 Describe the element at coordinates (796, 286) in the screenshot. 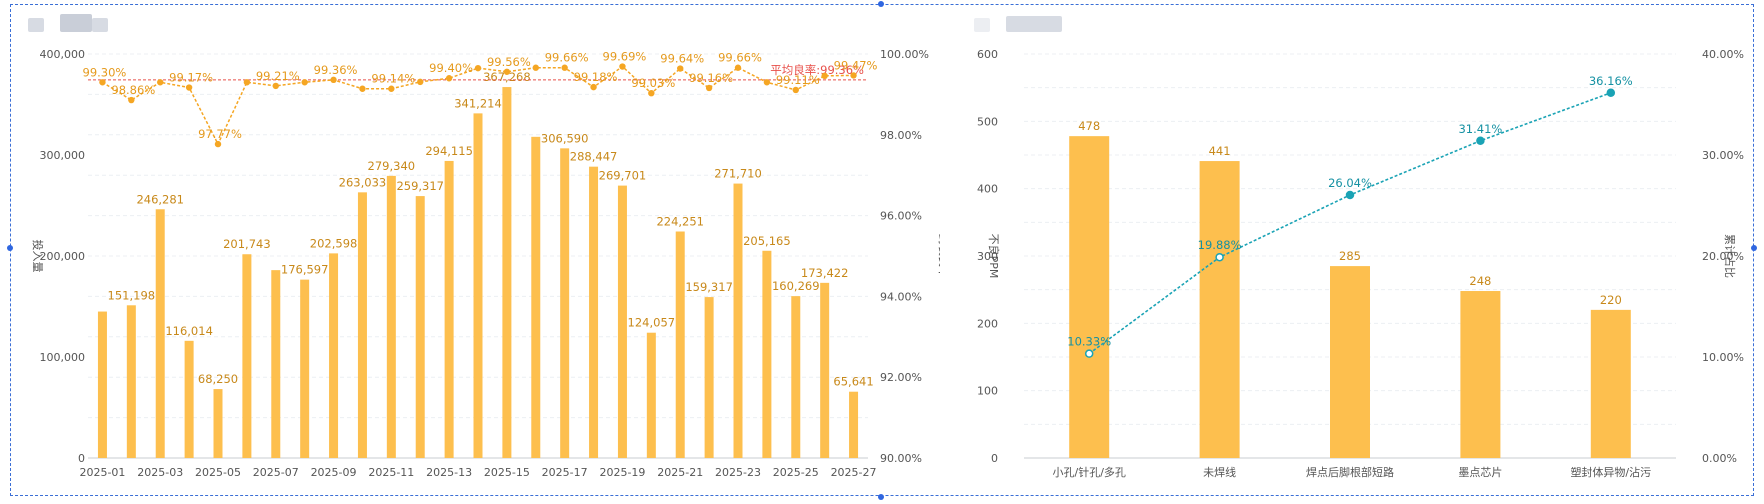

I see `bar-value-label: 160,269` at that location.